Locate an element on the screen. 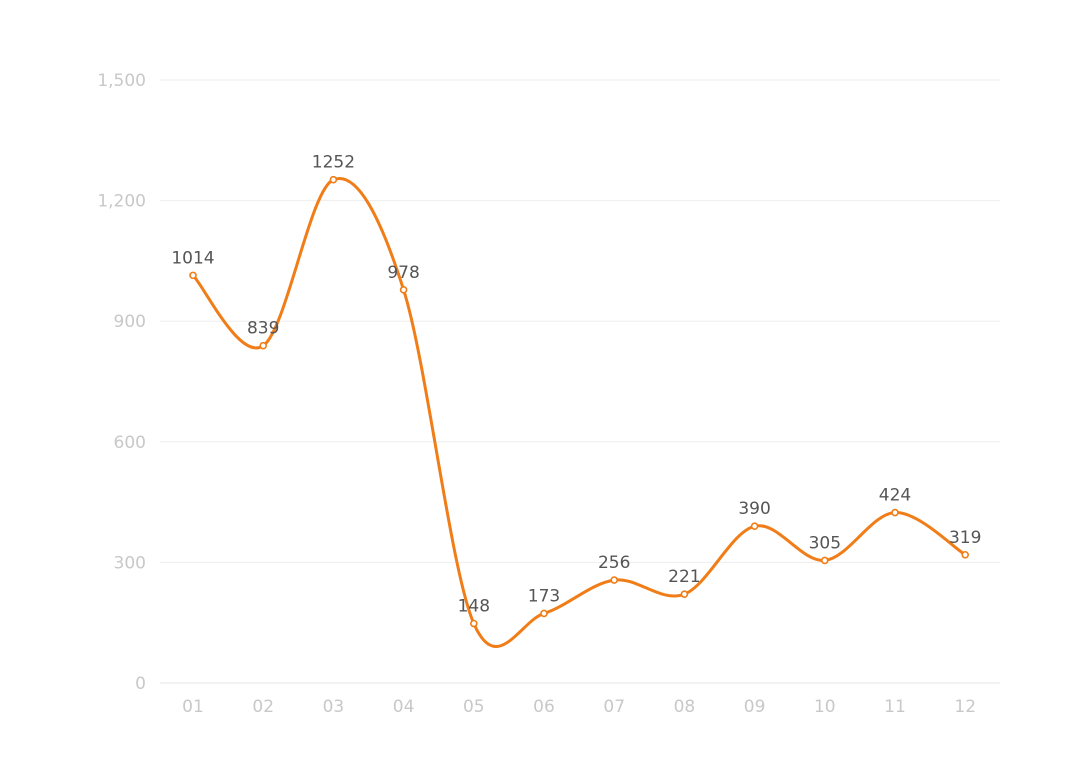  y-tick-label: 0 is located at coordinates (140, 684).